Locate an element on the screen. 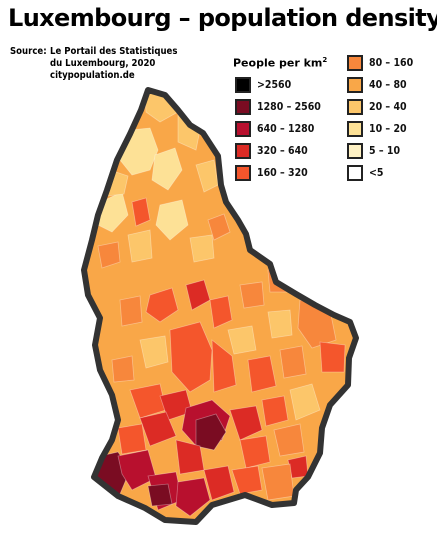  legend-item: 10 – 20 is located at coordinates (377, 129).